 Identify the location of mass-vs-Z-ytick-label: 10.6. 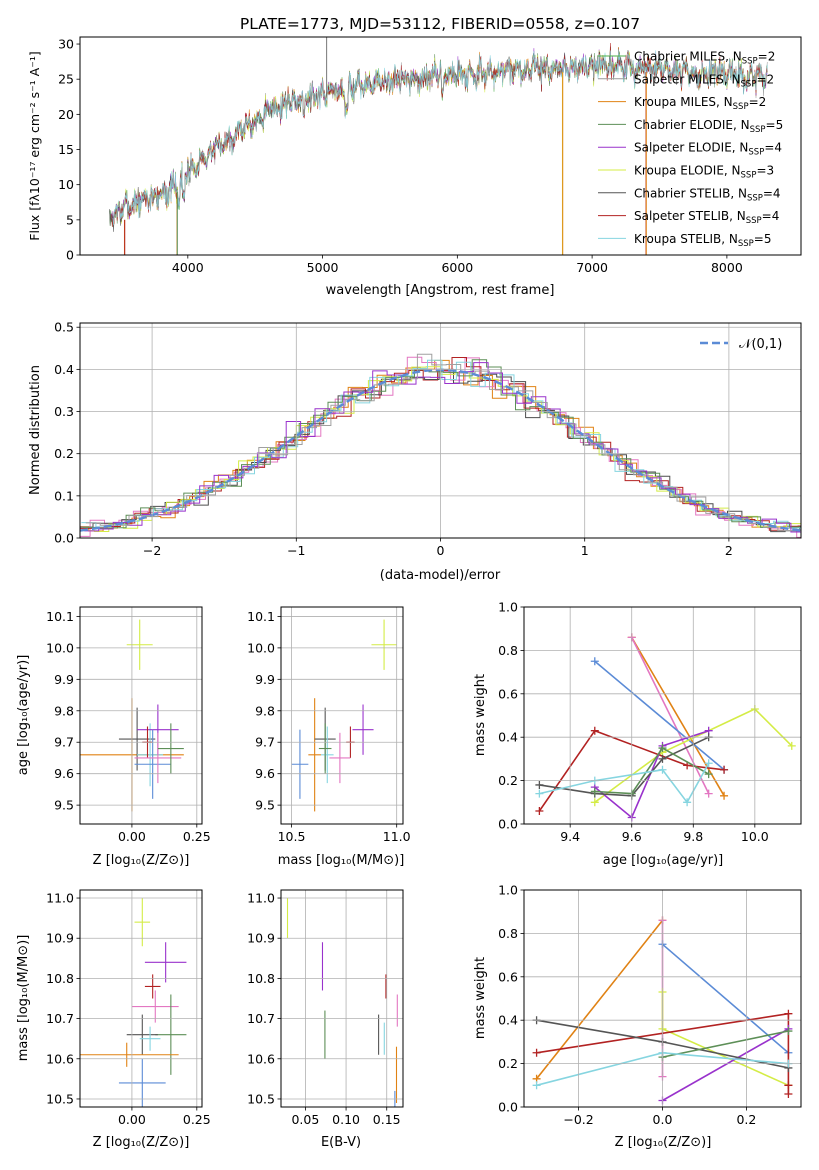
(60, 1058).